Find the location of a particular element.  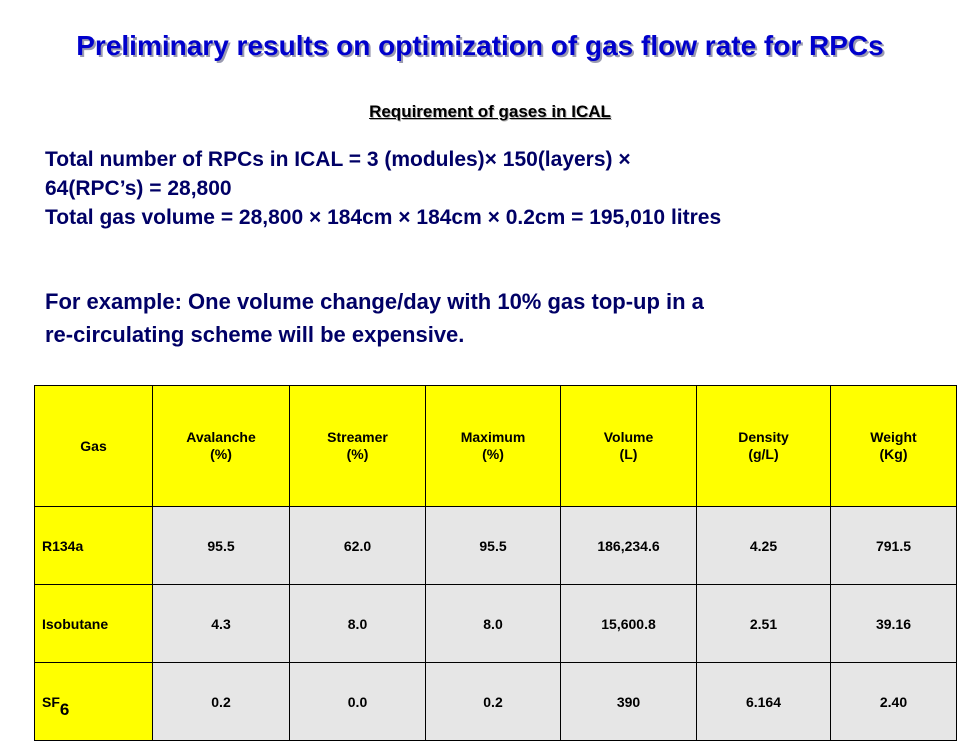

streamer-cell: 8.0 is located at coordinates (357, 623).